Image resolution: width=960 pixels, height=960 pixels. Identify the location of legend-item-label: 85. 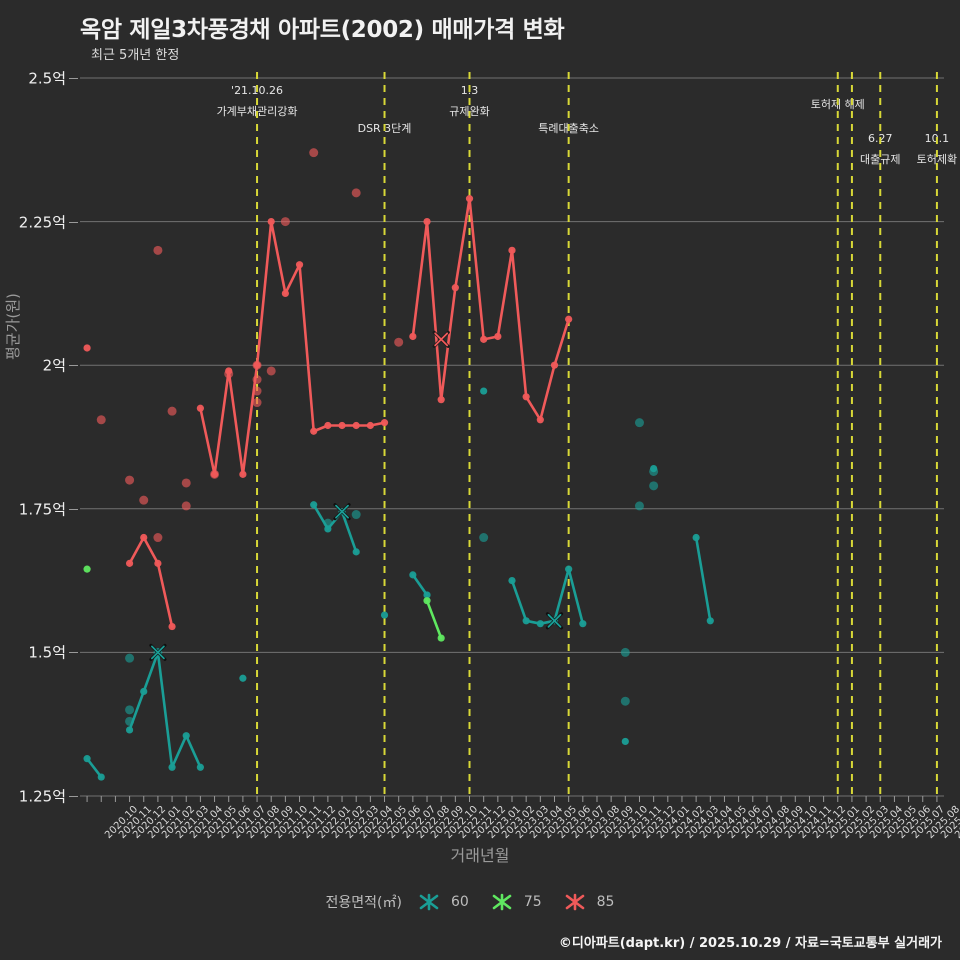
(605, 902).